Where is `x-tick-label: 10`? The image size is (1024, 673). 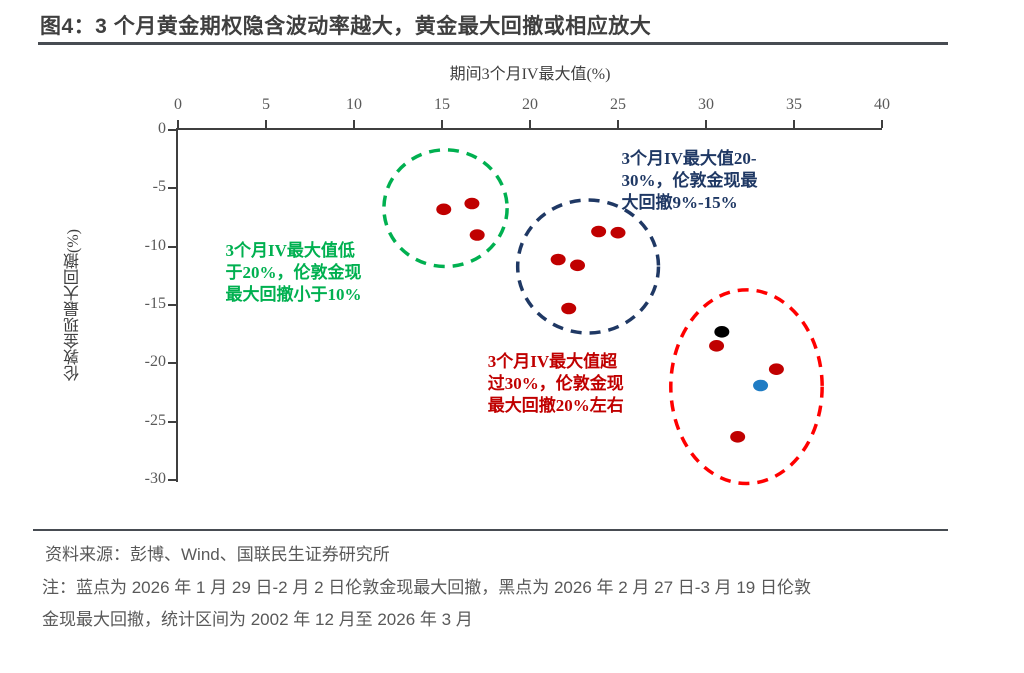 x-tick-label: 10 is located at coordinates (354, 104).